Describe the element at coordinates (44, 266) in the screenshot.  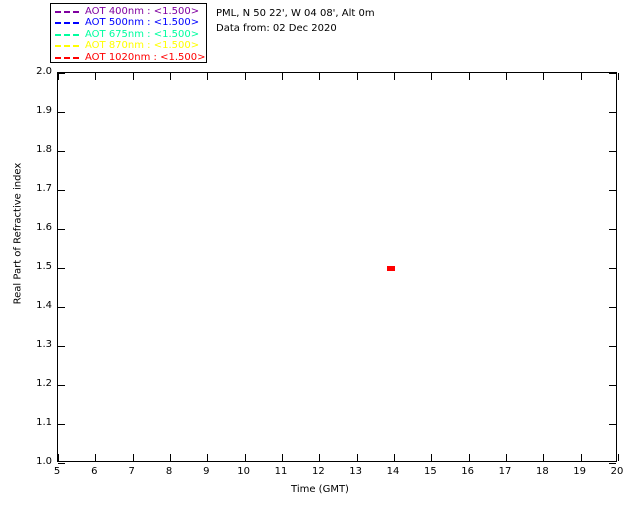
I see `y-axis-tick-label: 1.5` at that location.